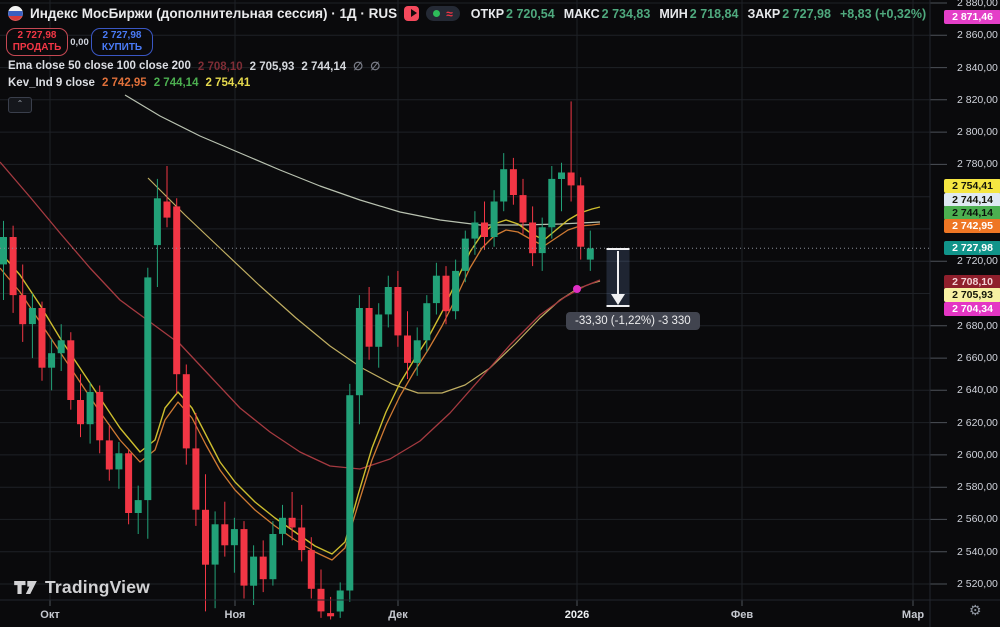  What do you see at coordinates (228, 83) in the screenshot?
I see `indicator-value: 2 754,41` at bounding box center [228, 83].